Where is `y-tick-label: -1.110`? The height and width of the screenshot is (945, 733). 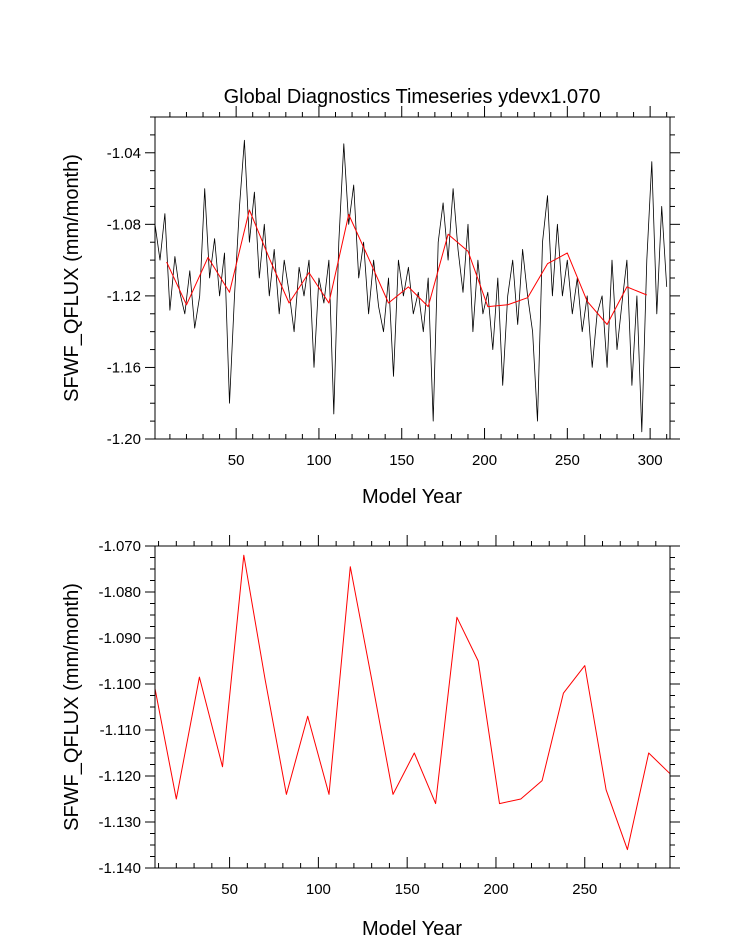
y-tick-label: -1.110 is located at coordinates (120, 730).